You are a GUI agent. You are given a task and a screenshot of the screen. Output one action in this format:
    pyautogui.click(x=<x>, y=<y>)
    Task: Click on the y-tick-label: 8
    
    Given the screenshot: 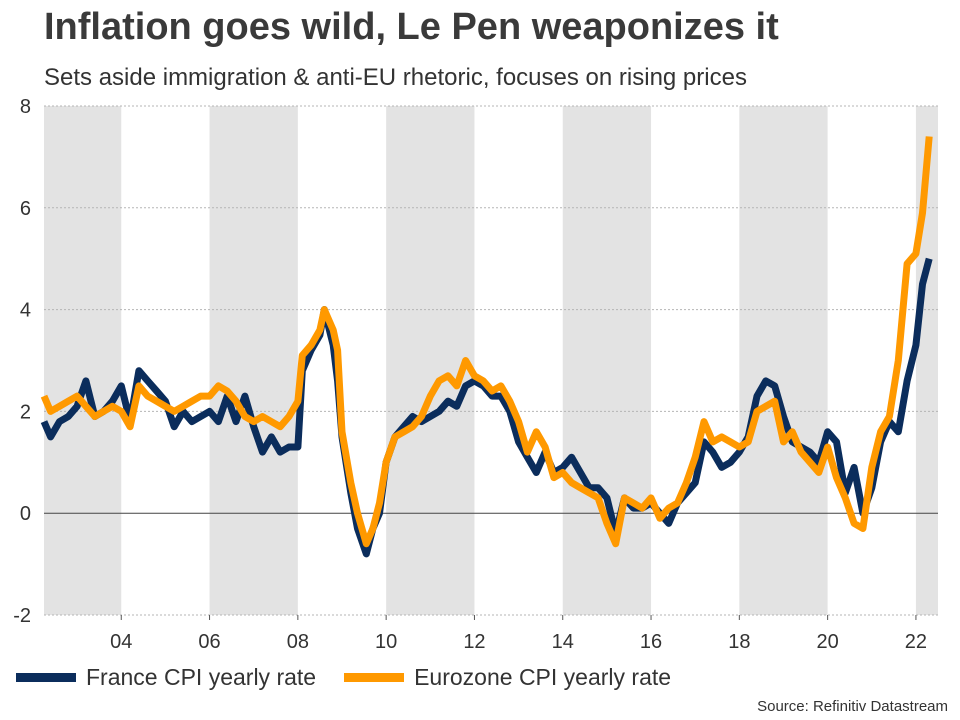 What is the action you would take?
    pyautogui.click(x=25, y=107)
    